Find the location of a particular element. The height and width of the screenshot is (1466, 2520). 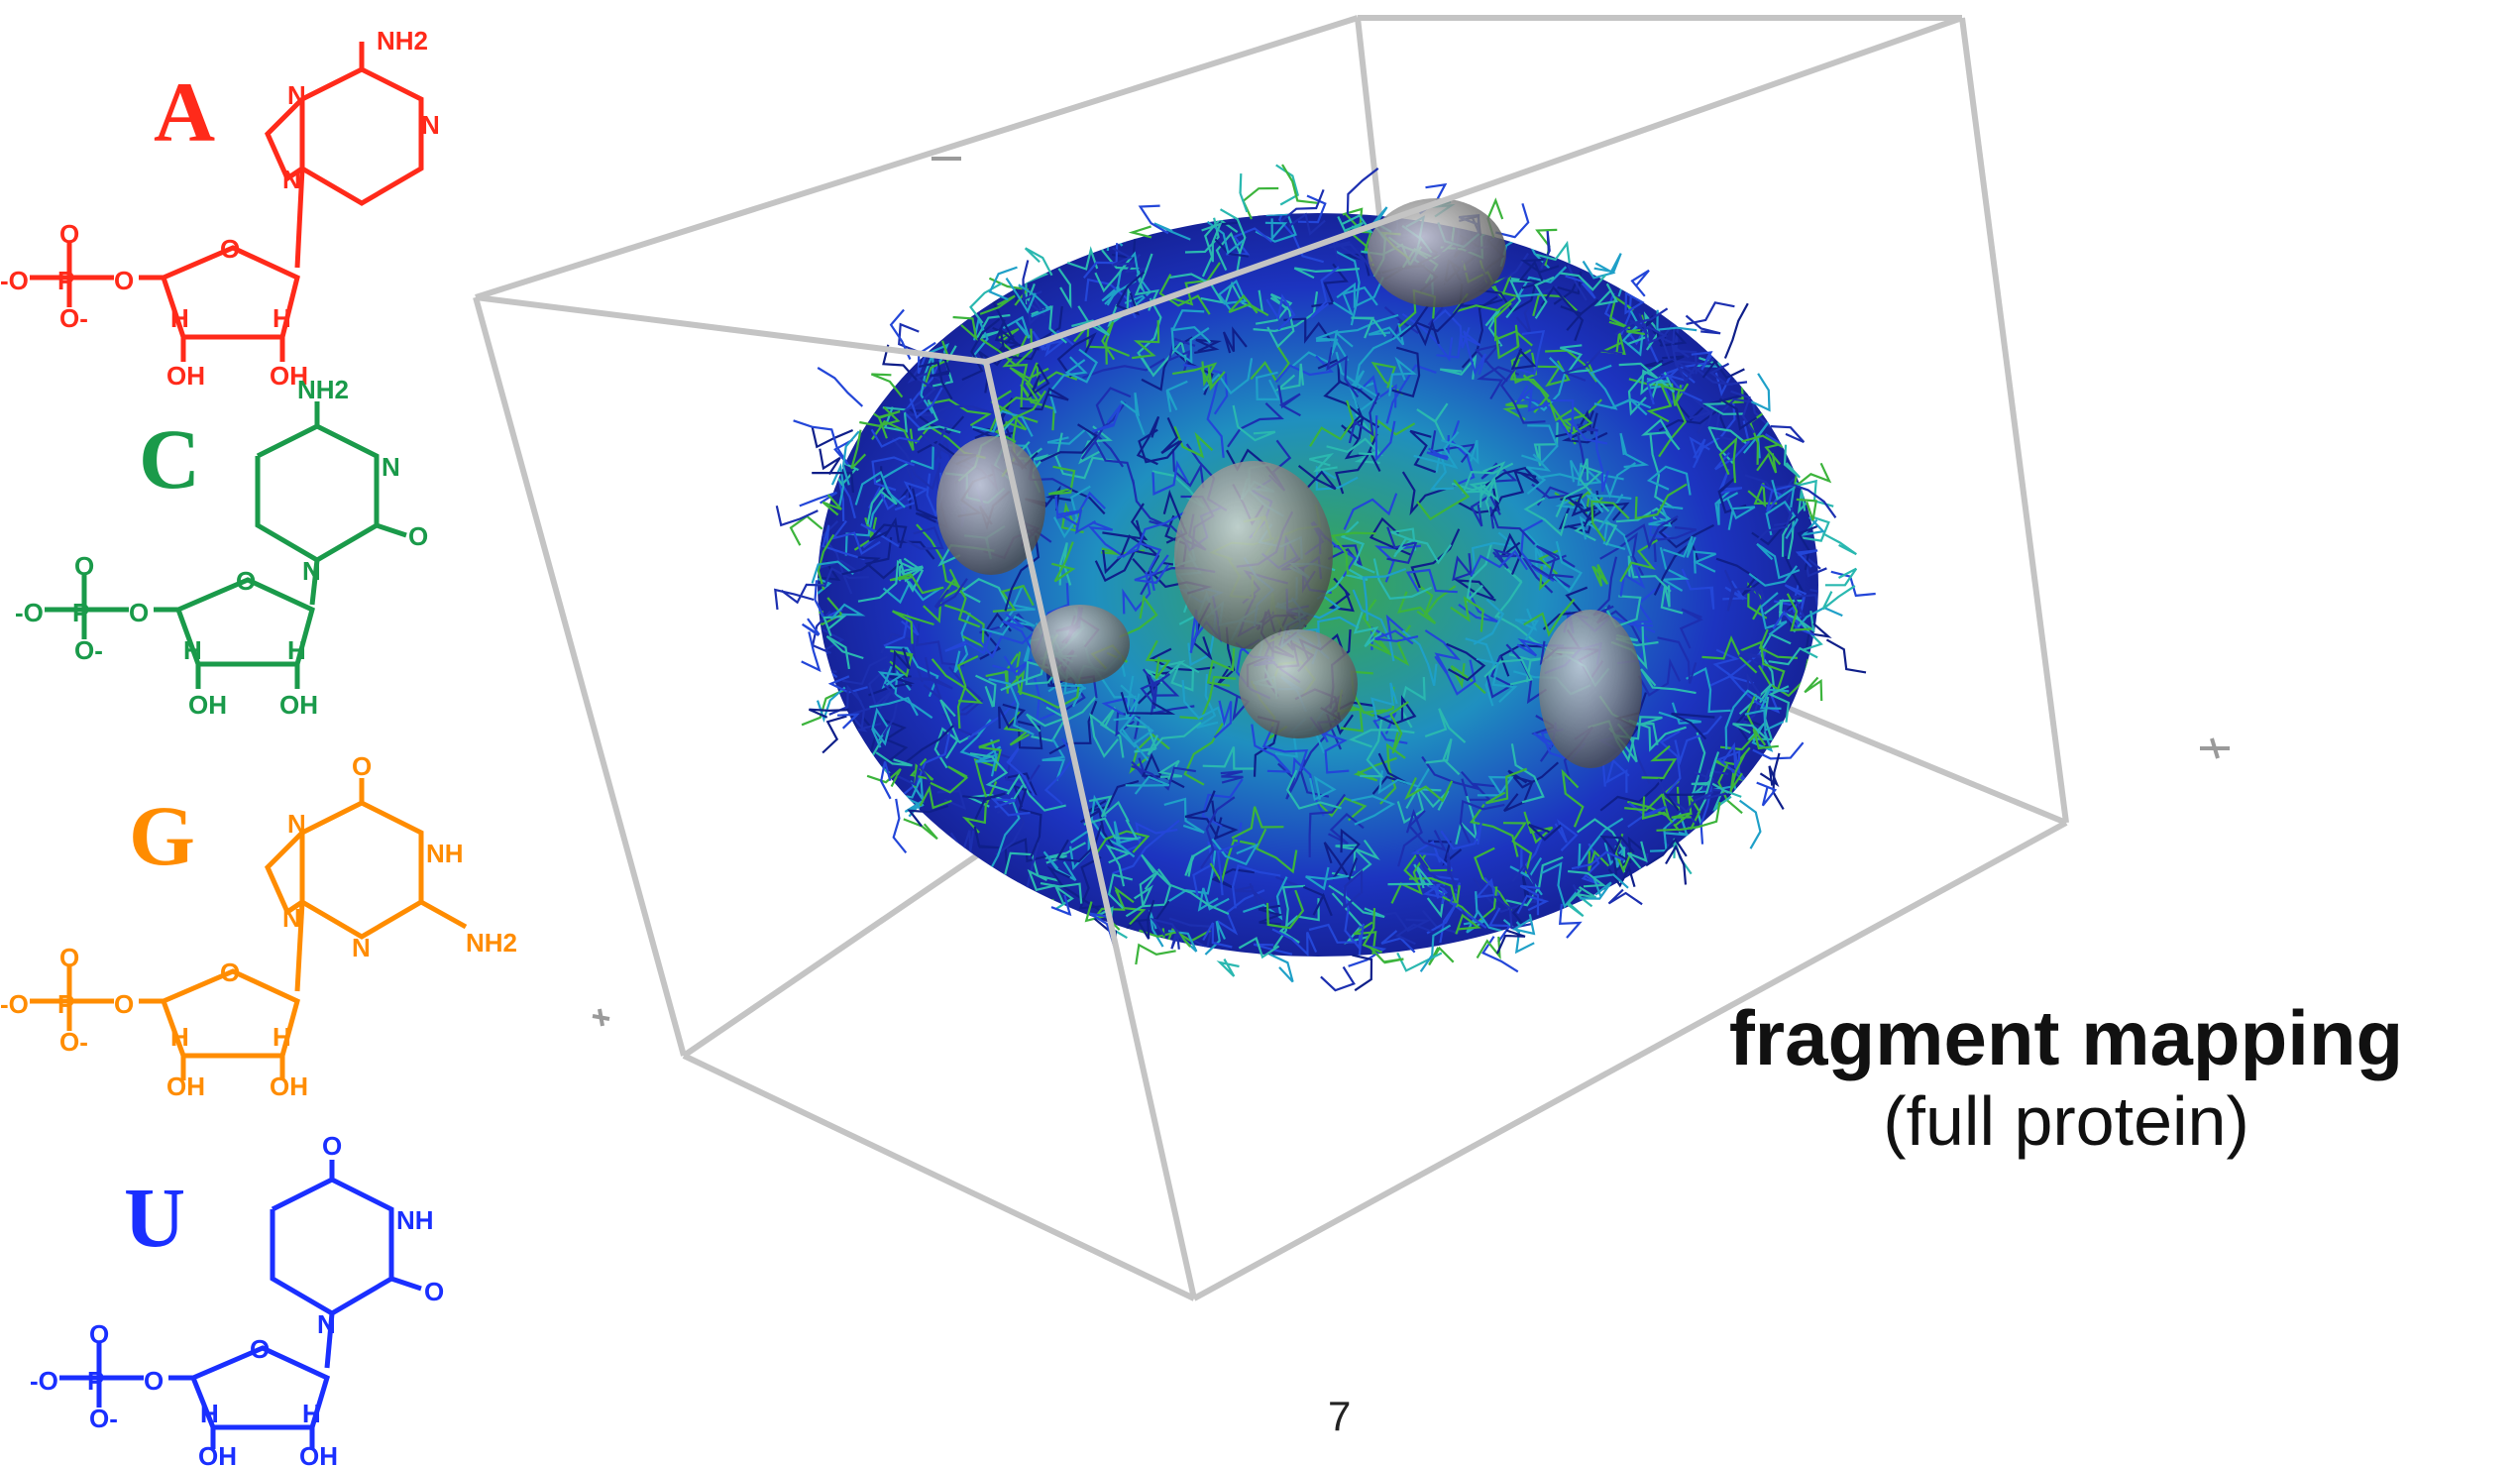

label-hydroxyl: OH is located at coordinates (298, 705).